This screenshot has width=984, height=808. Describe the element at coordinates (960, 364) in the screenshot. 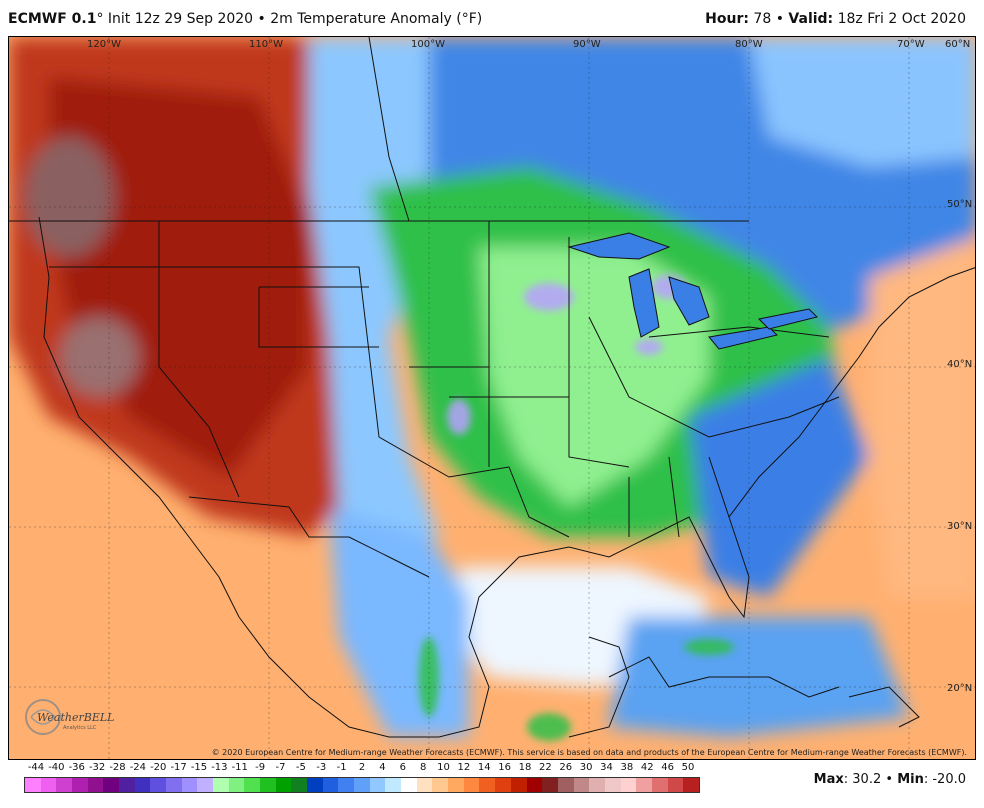

I see `lat-label-40n: 40°N` at that location.